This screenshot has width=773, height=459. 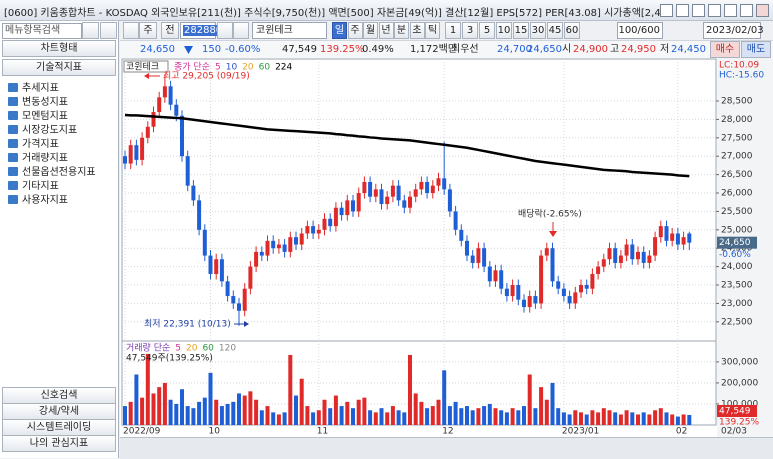 What do you see at coordinates (487, 30) in the screenshot?
I see `minute-button: 5` at bounding box center [487, 30].